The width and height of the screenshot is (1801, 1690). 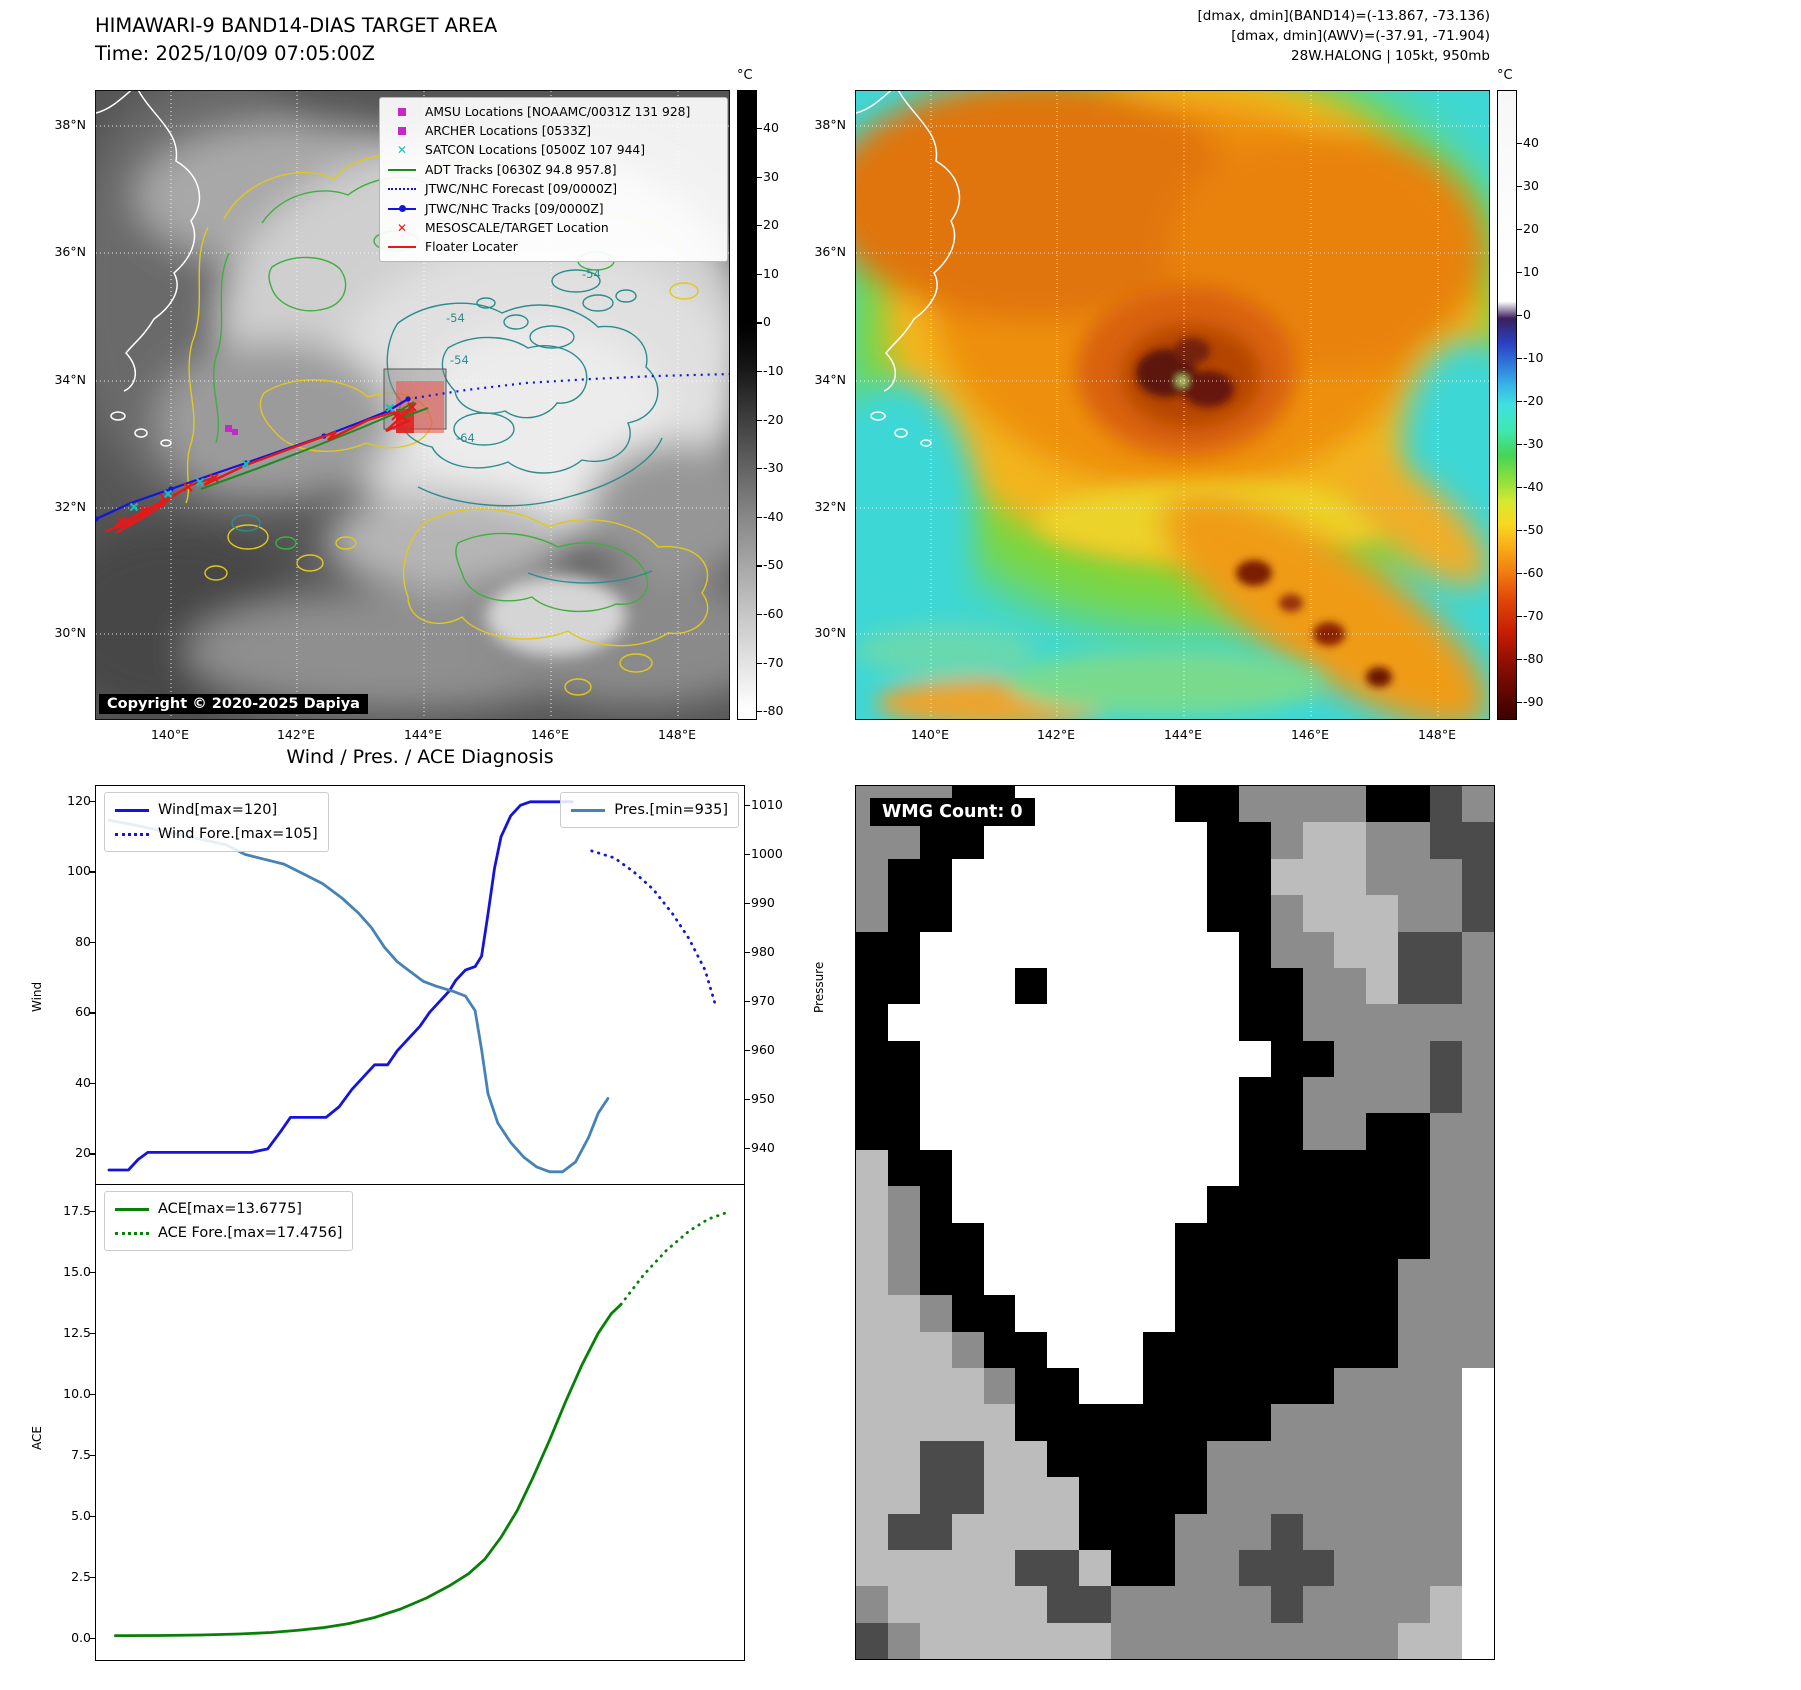 What do you see at coordinates (558, 111) in the screenshot?
I see `legend-item-label: AMSU Locations [NOAAMC/0031Z 131 928]` at bounding box center [558, 111].